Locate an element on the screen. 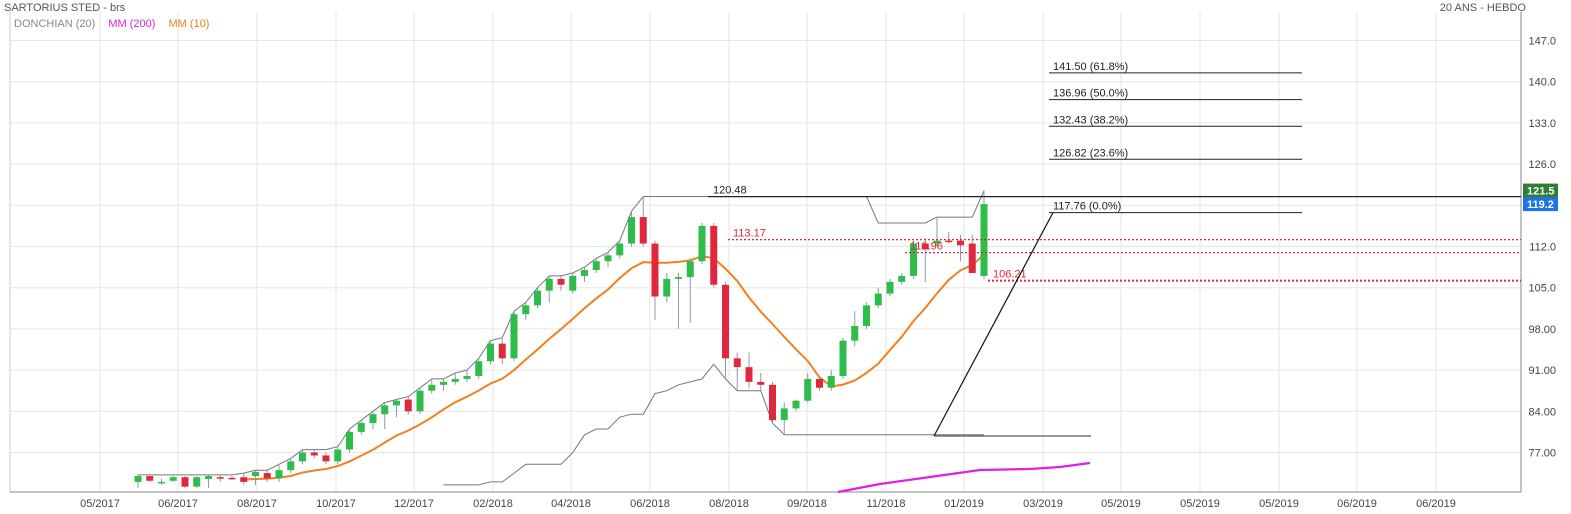 The image size is (1571, 514). price-tag-label: 121.5 is located at coordinates (1541, 192).